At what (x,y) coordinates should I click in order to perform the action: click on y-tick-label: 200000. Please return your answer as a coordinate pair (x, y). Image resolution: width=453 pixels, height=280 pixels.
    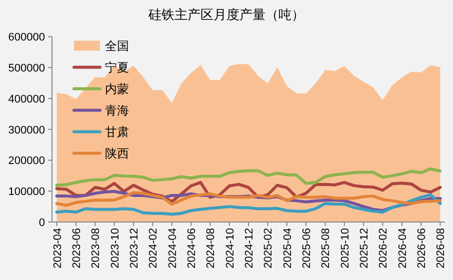
    Looking at the image, I should click on (26, 161).